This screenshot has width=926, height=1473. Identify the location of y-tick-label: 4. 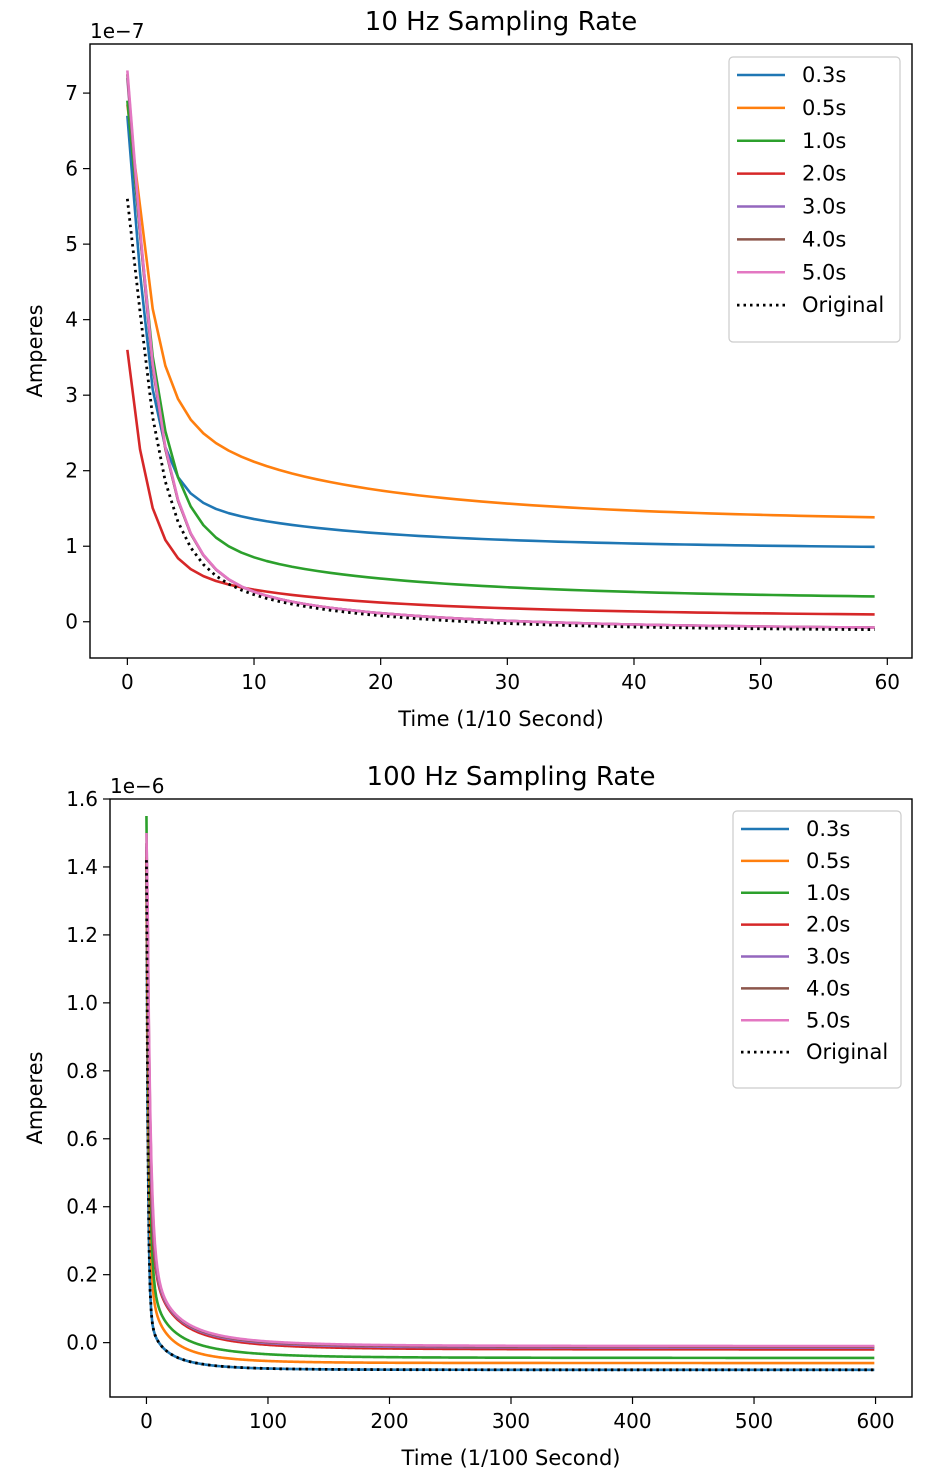
(71, 320).